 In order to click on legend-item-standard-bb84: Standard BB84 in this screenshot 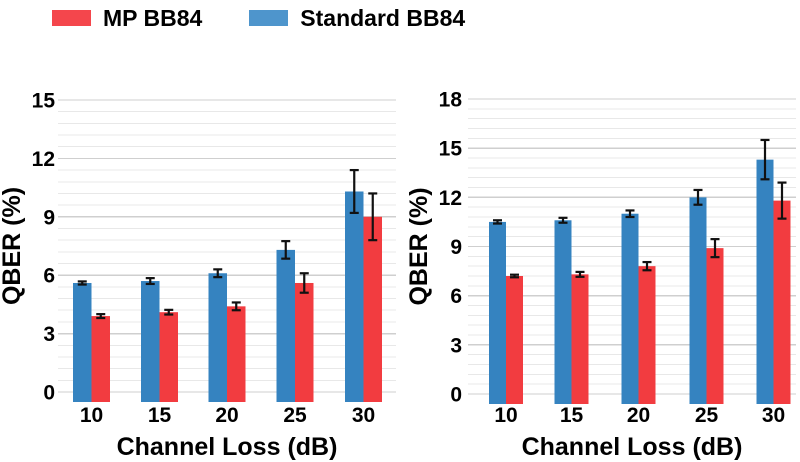, I will do `click(357, 18)`.